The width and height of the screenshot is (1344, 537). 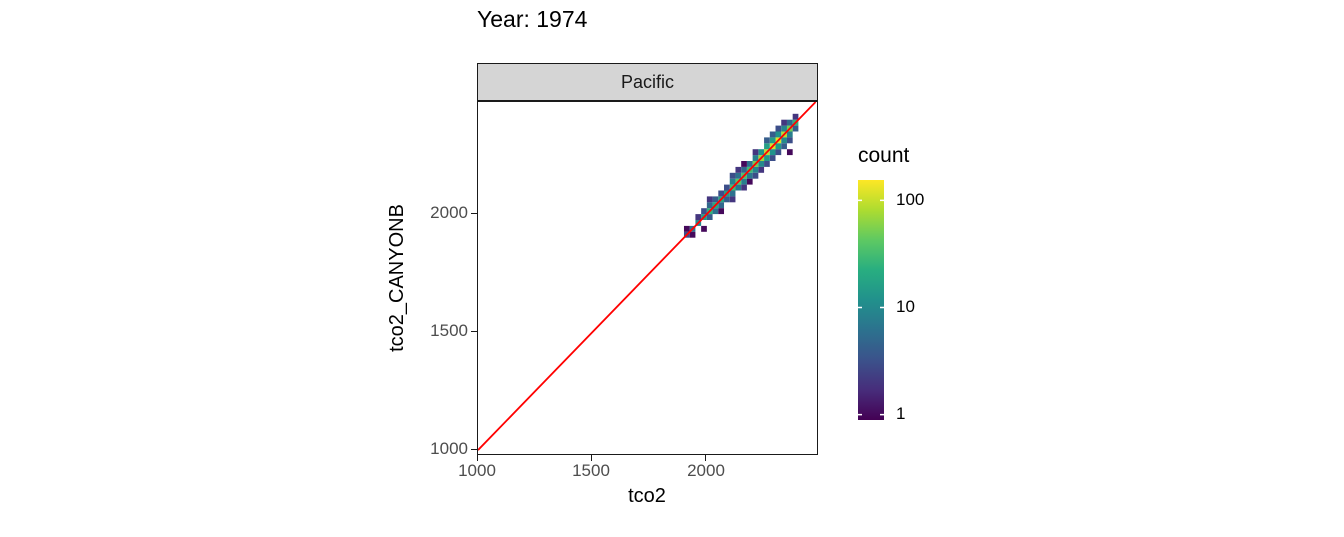 What do you see at coordinates (871, 300) in the screenshot?
I see `legend-colorbar` at bounding box center [871, 300].